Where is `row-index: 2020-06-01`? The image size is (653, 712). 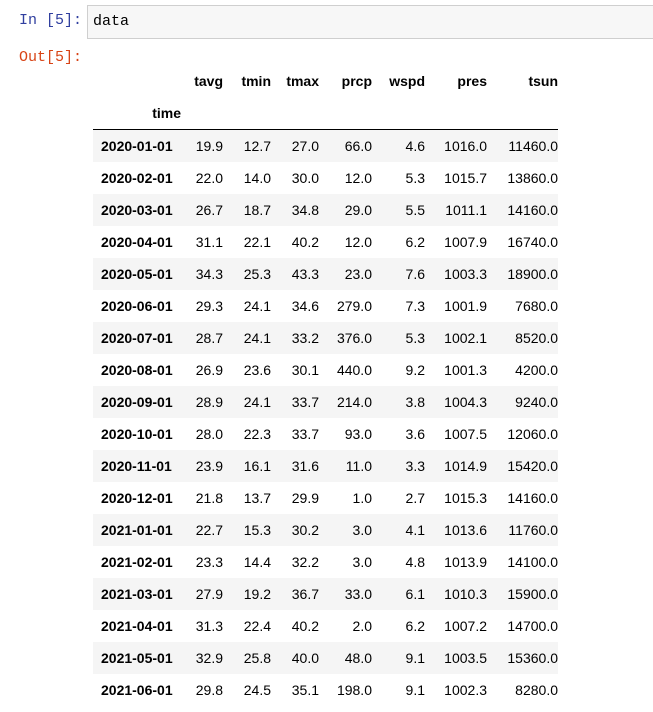 row-index: 2020-06-01 is located at coordinates (137, 306).